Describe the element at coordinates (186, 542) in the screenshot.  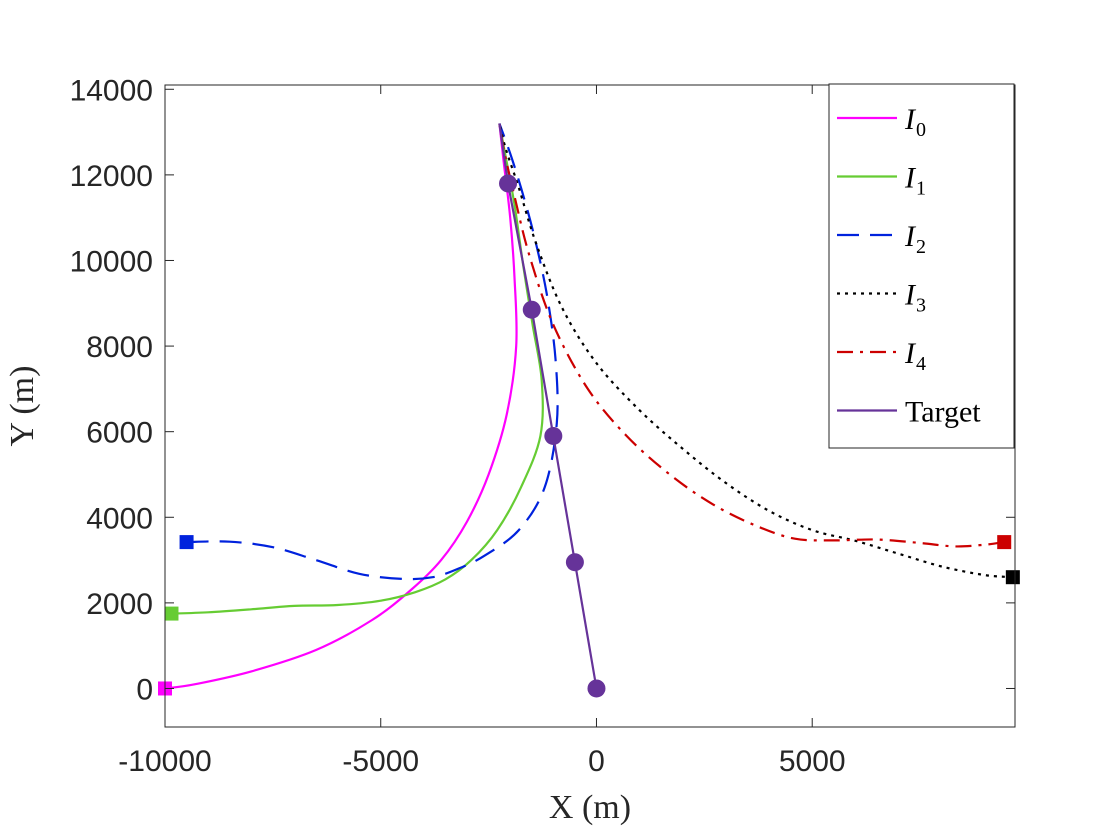
I see `start-marker-i2` at that location.